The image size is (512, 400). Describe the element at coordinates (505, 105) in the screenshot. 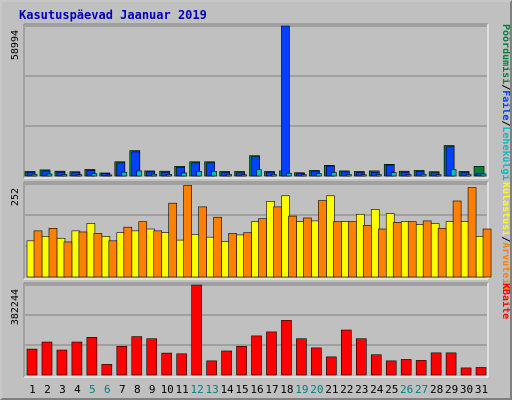

I see `legend-entry: Faile` at that location.